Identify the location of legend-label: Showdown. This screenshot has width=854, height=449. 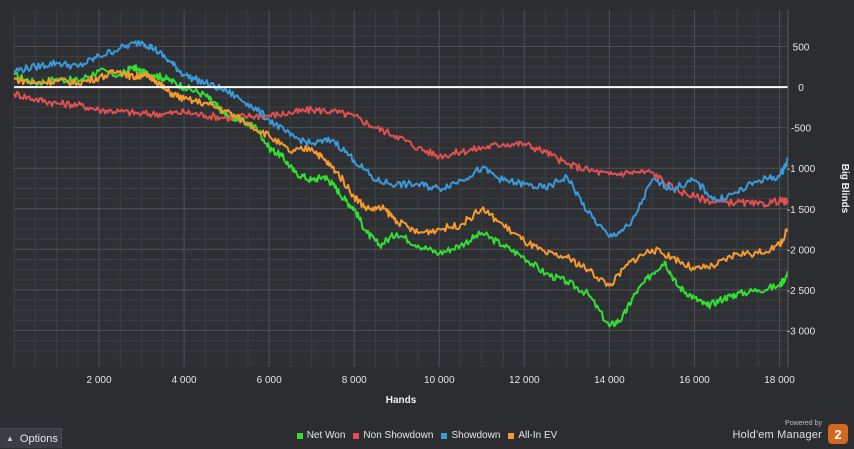
(476, 435).